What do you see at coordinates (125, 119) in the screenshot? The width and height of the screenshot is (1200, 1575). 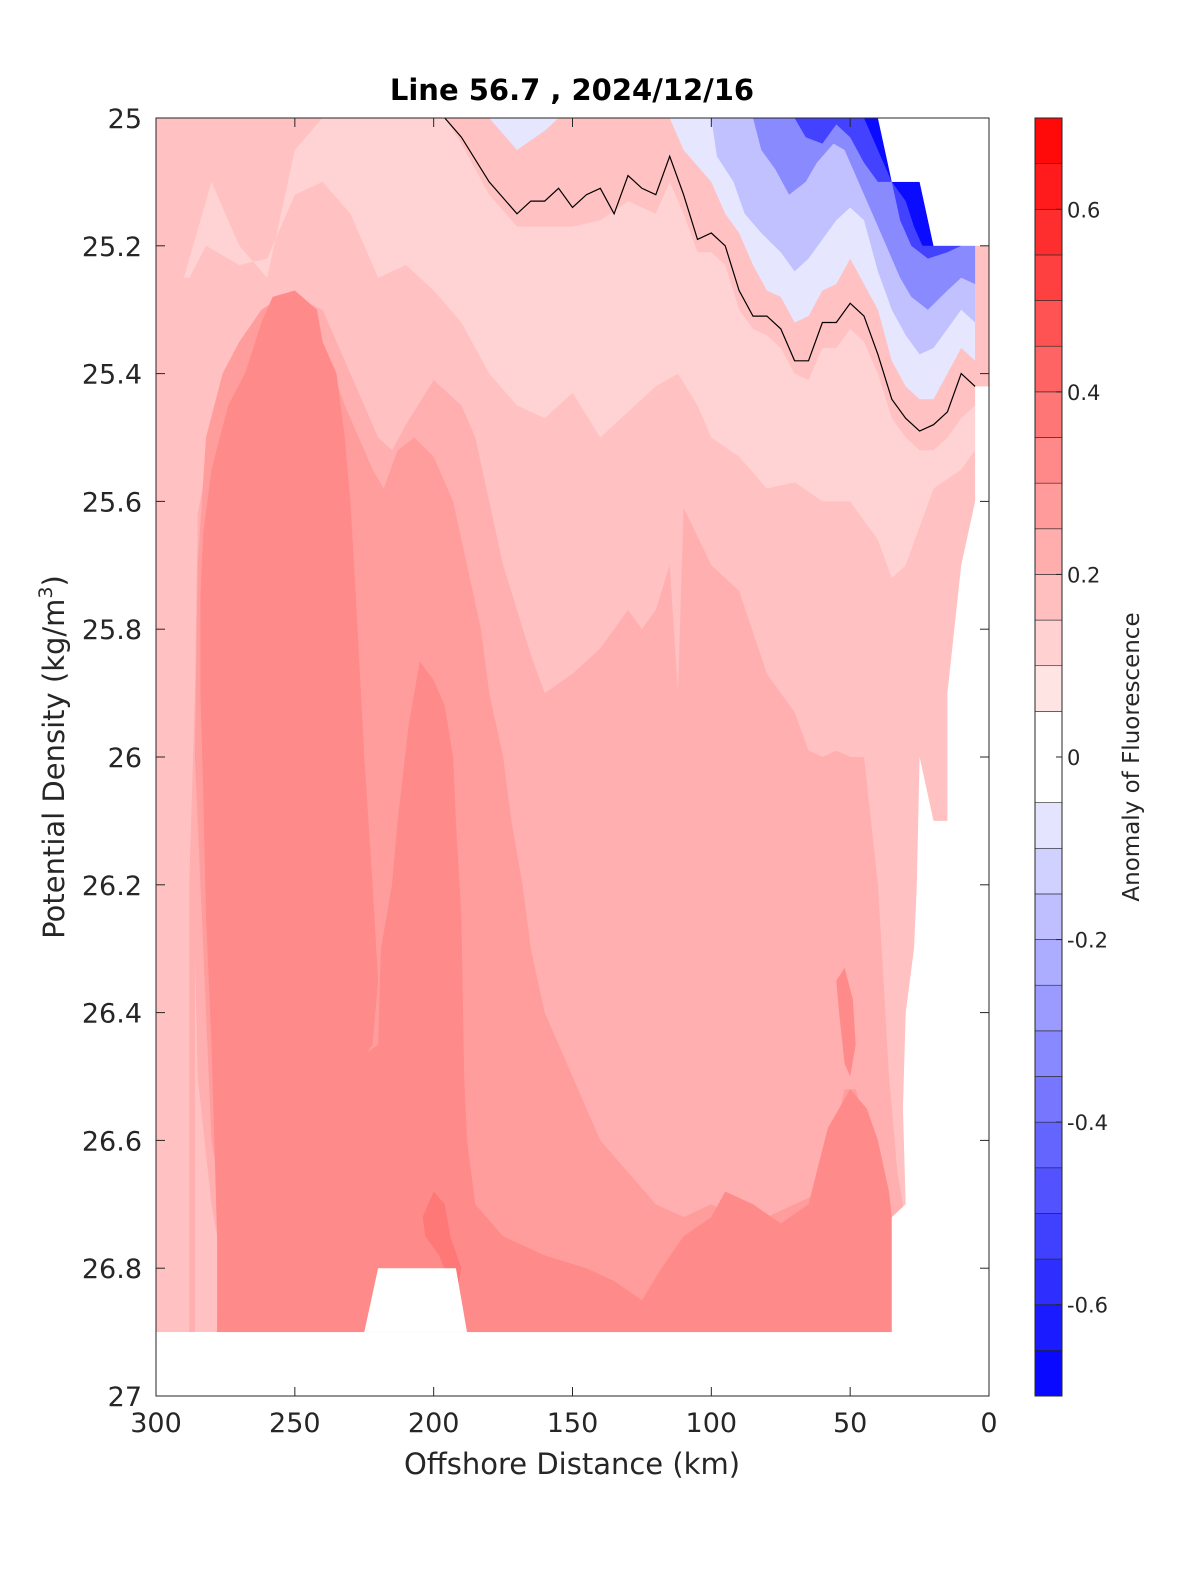 I see `y-tick-label: 25` at bounding box center [125, 119].